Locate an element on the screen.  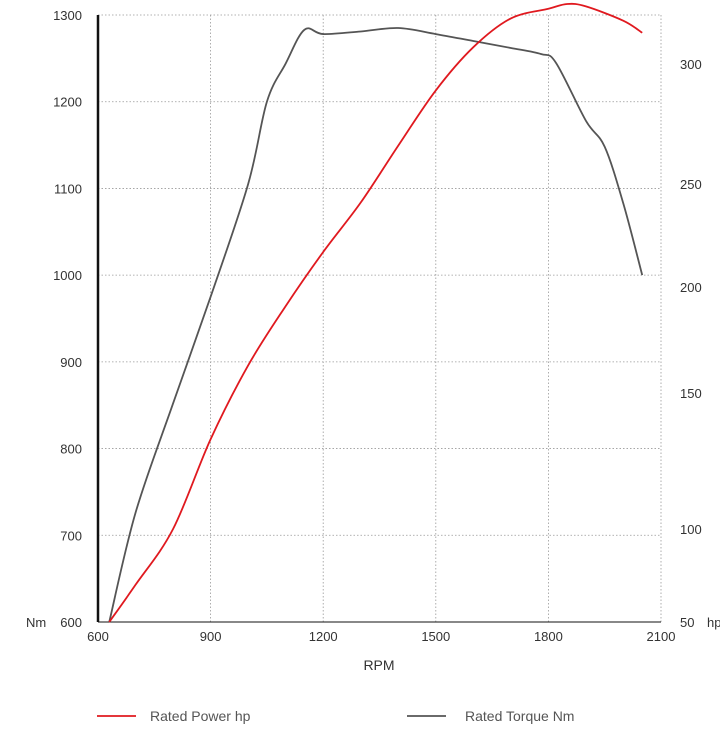
legend-label: Rated Power hp is located at coordinates (200, 716).